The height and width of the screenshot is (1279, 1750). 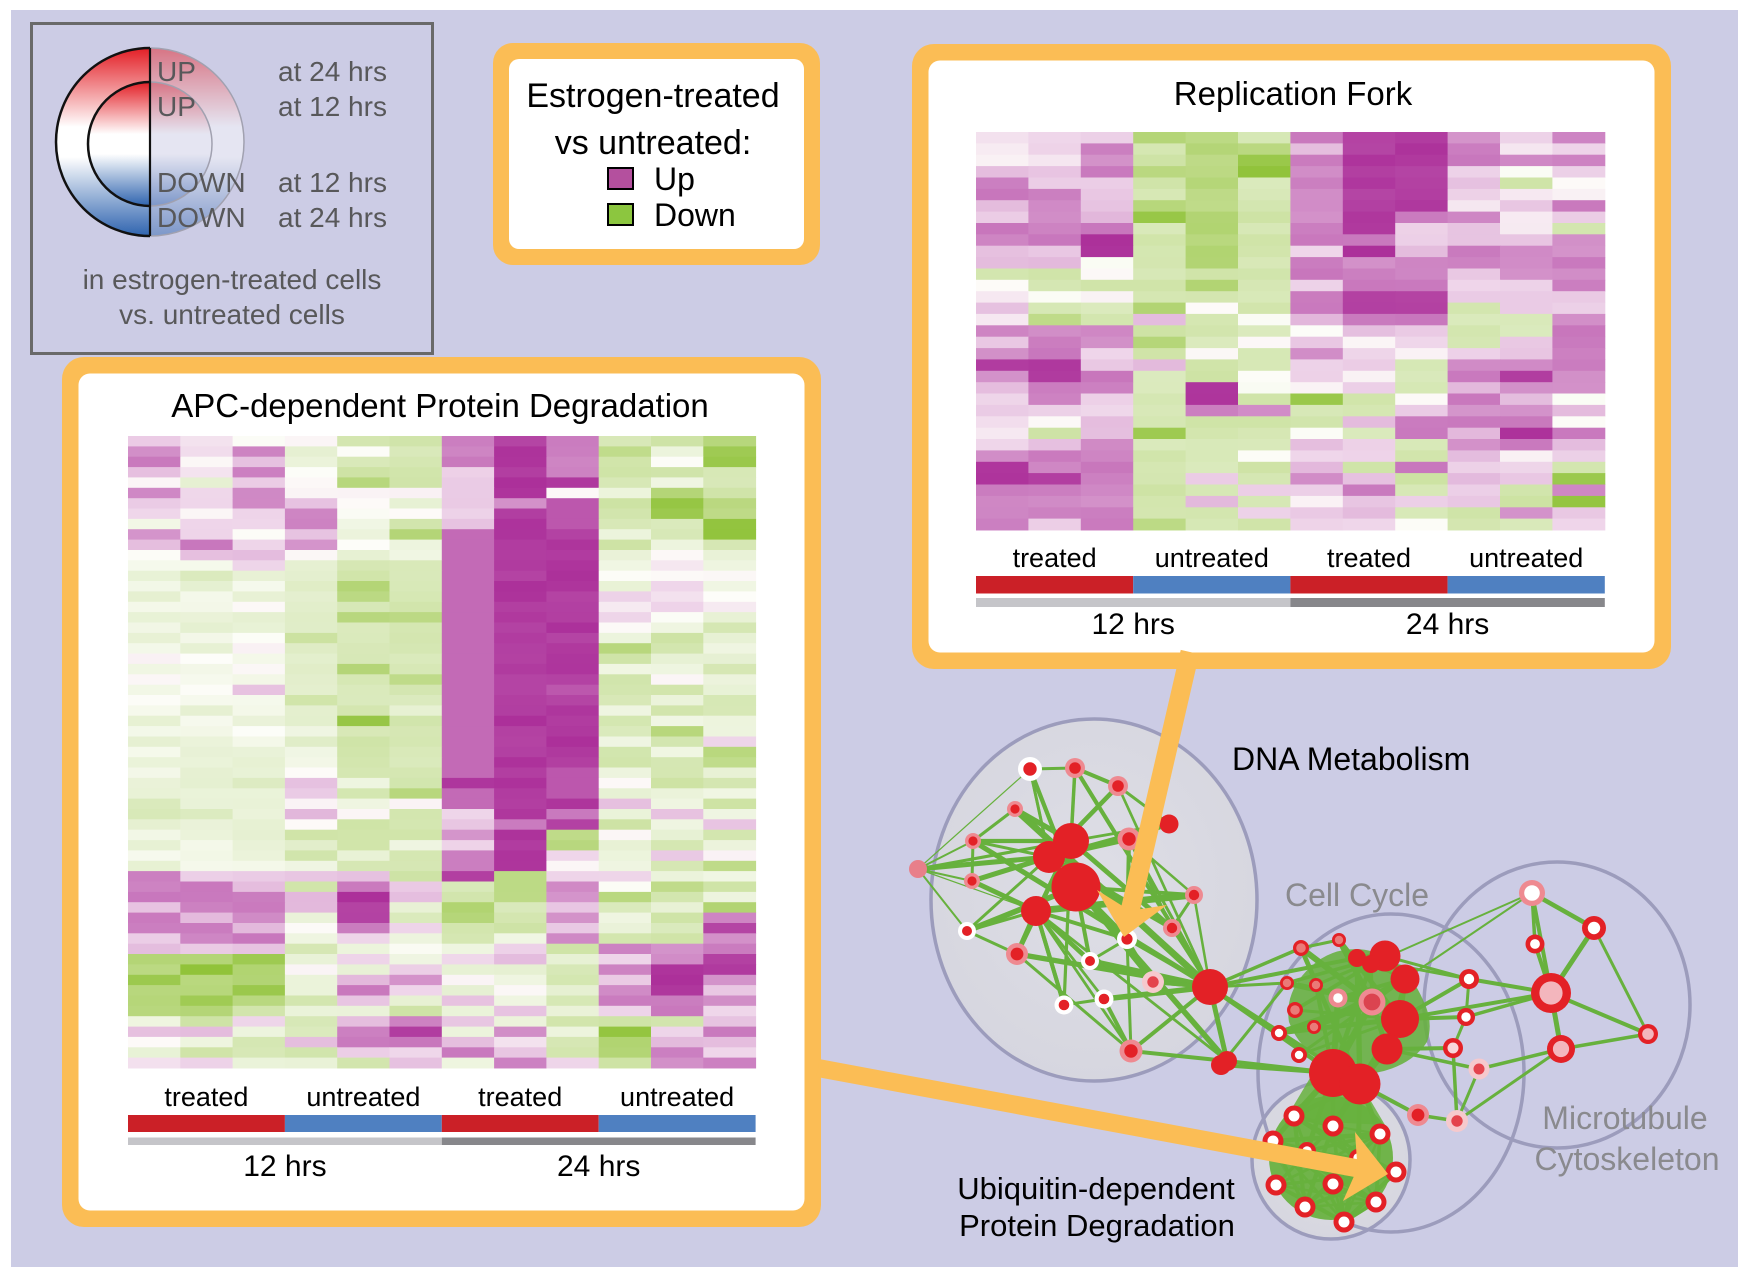 What do you see at coordinates (232, 314) in the screenshot?
I see `svg-text: vs. untreated cells` at bounding box center [232, 314].